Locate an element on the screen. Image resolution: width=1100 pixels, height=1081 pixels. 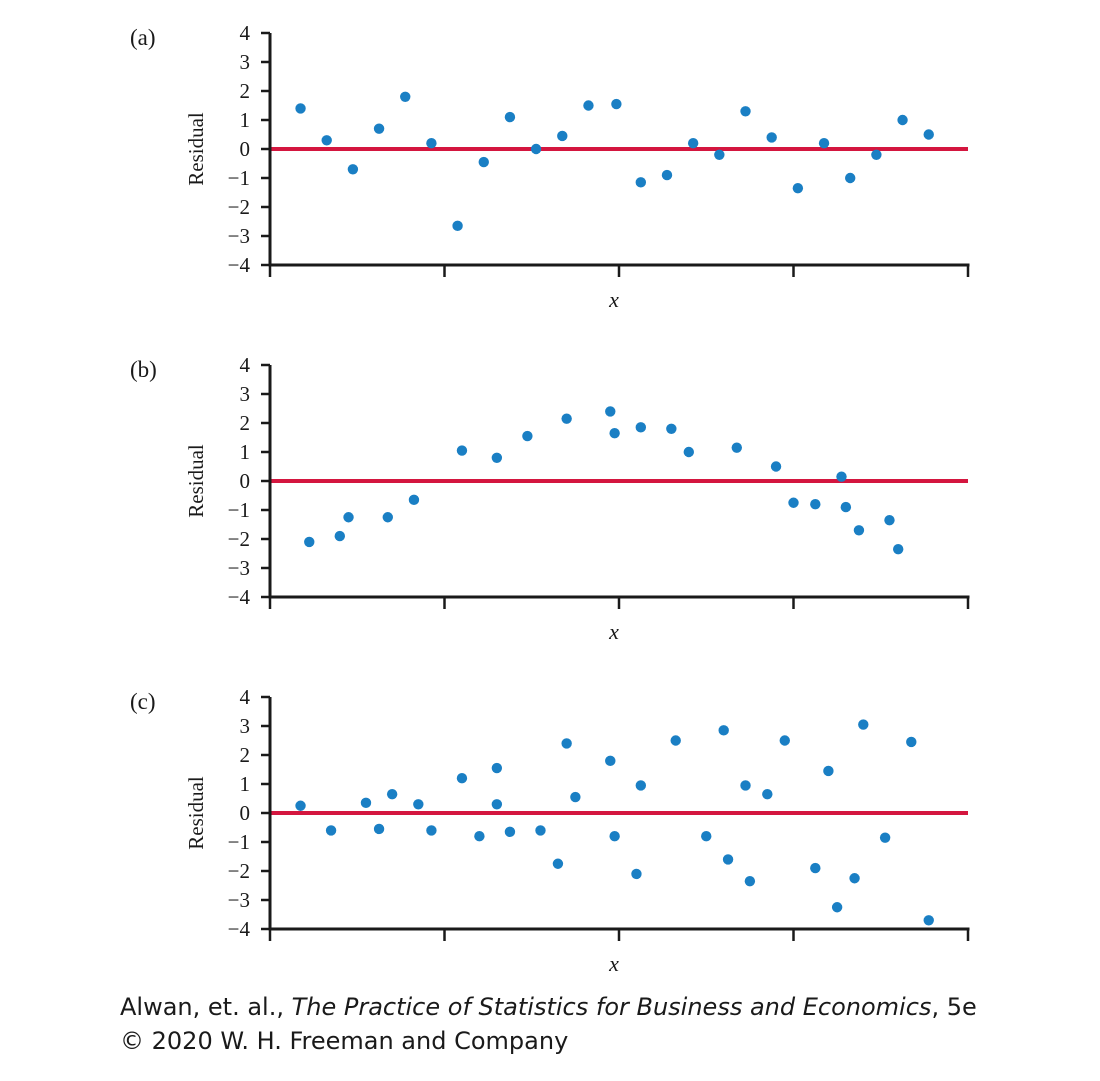
y-tick-label-b: −1 is located at coordinates (239, 510).